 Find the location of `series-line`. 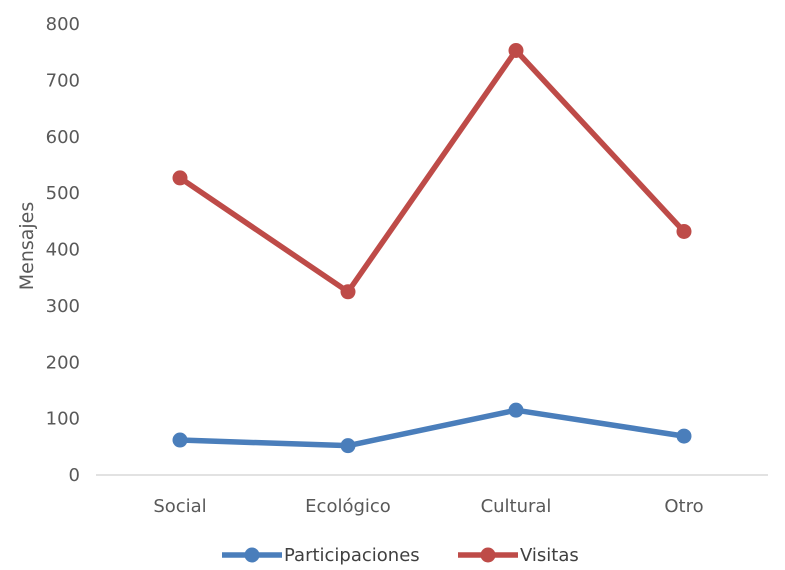

series-line is located at coordinates (432, 428).